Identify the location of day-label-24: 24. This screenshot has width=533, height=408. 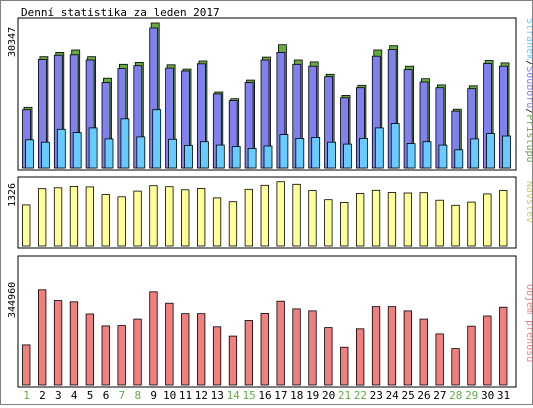
(393, 395).